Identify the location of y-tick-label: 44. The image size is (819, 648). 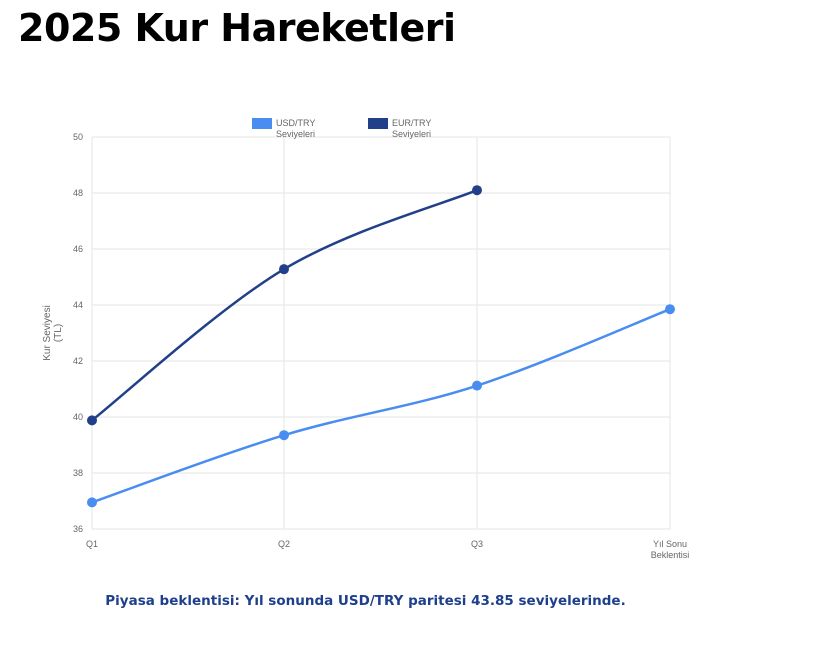
(78, 305).